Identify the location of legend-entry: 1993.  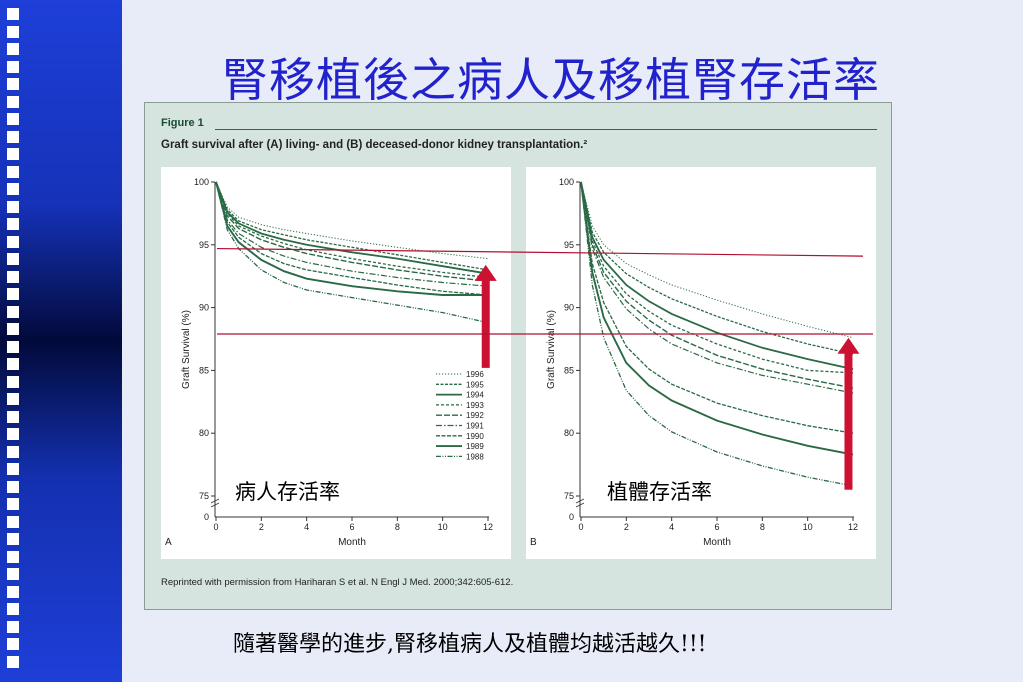
(475, 405).